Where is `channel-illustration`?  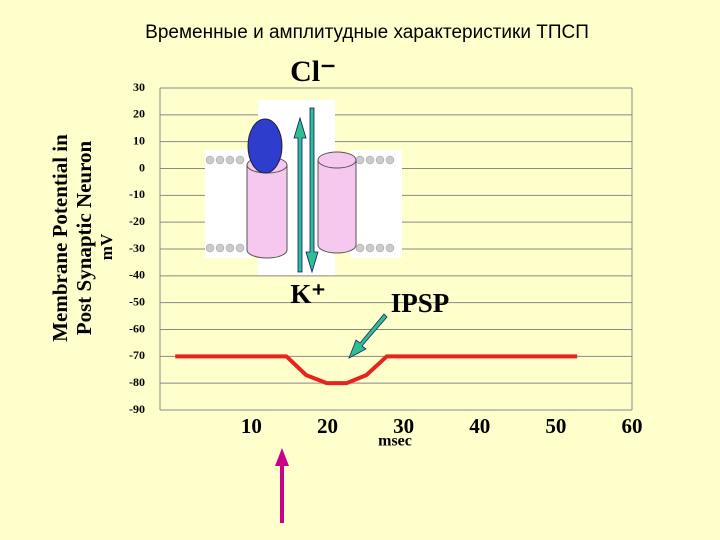 channel-illustration is located at coordinates (303, 187).